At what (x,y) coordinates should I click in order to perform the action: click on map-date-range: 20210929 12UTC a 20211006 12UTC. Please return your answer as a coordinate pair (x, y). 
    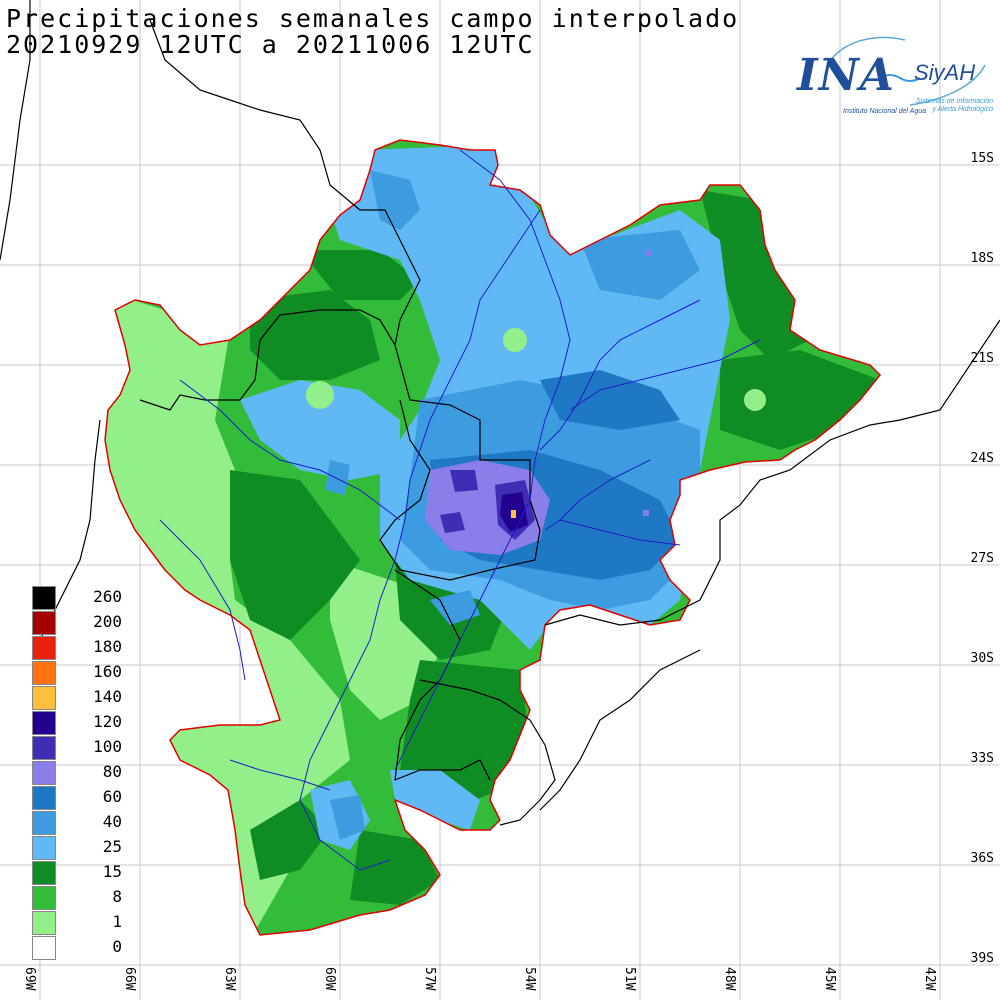
    Looking at the image, I should click on (270, 44).